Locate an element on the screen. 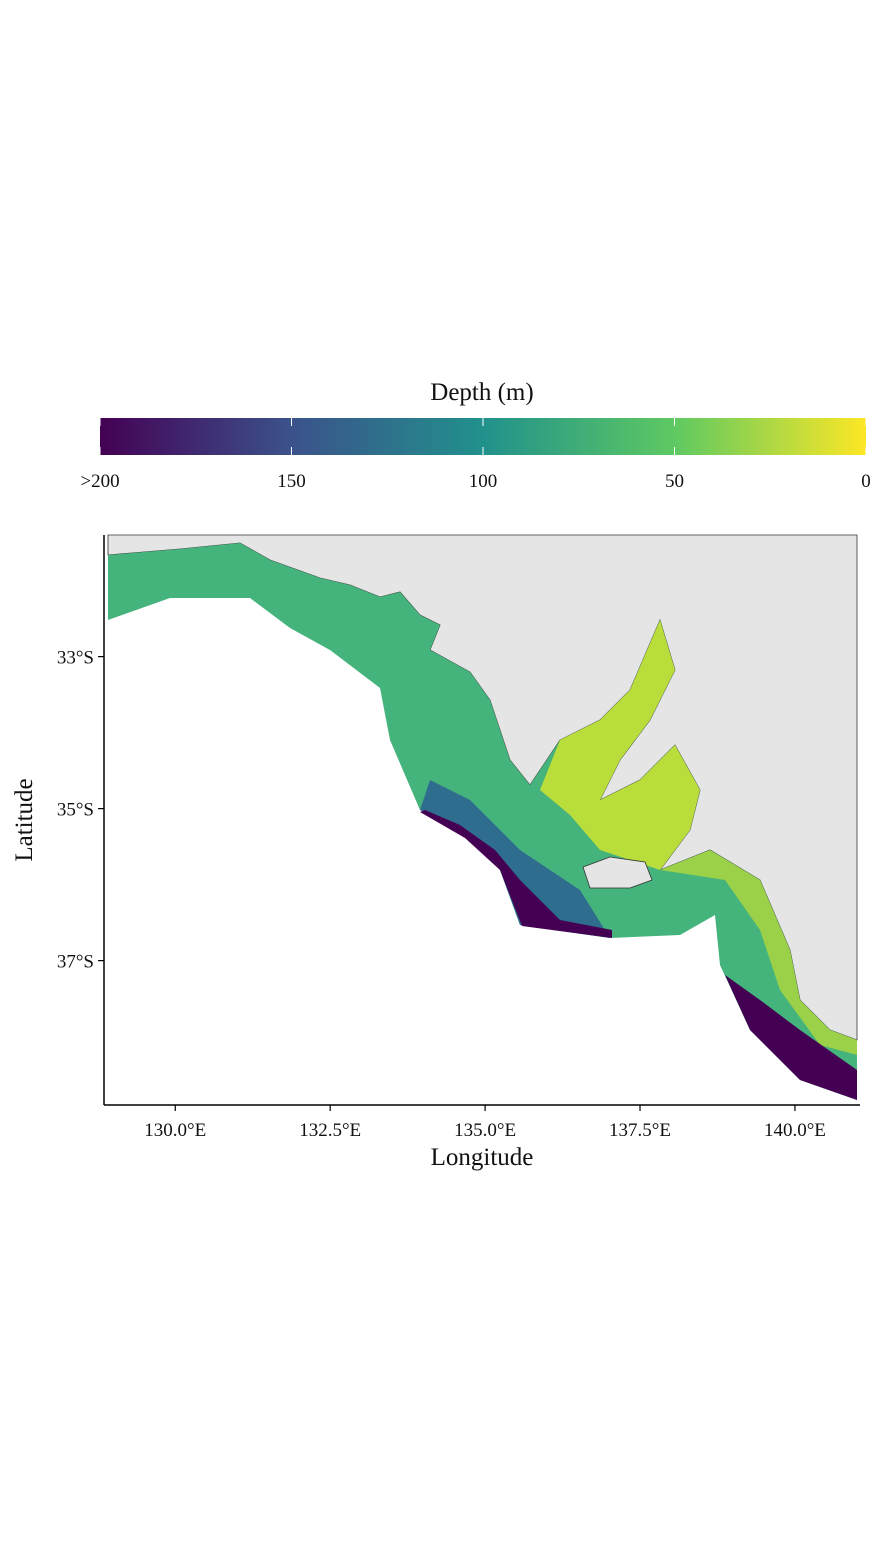 The image size is (875, 1541). y-tick-label: 37°S is located at coordinates (75, 962).